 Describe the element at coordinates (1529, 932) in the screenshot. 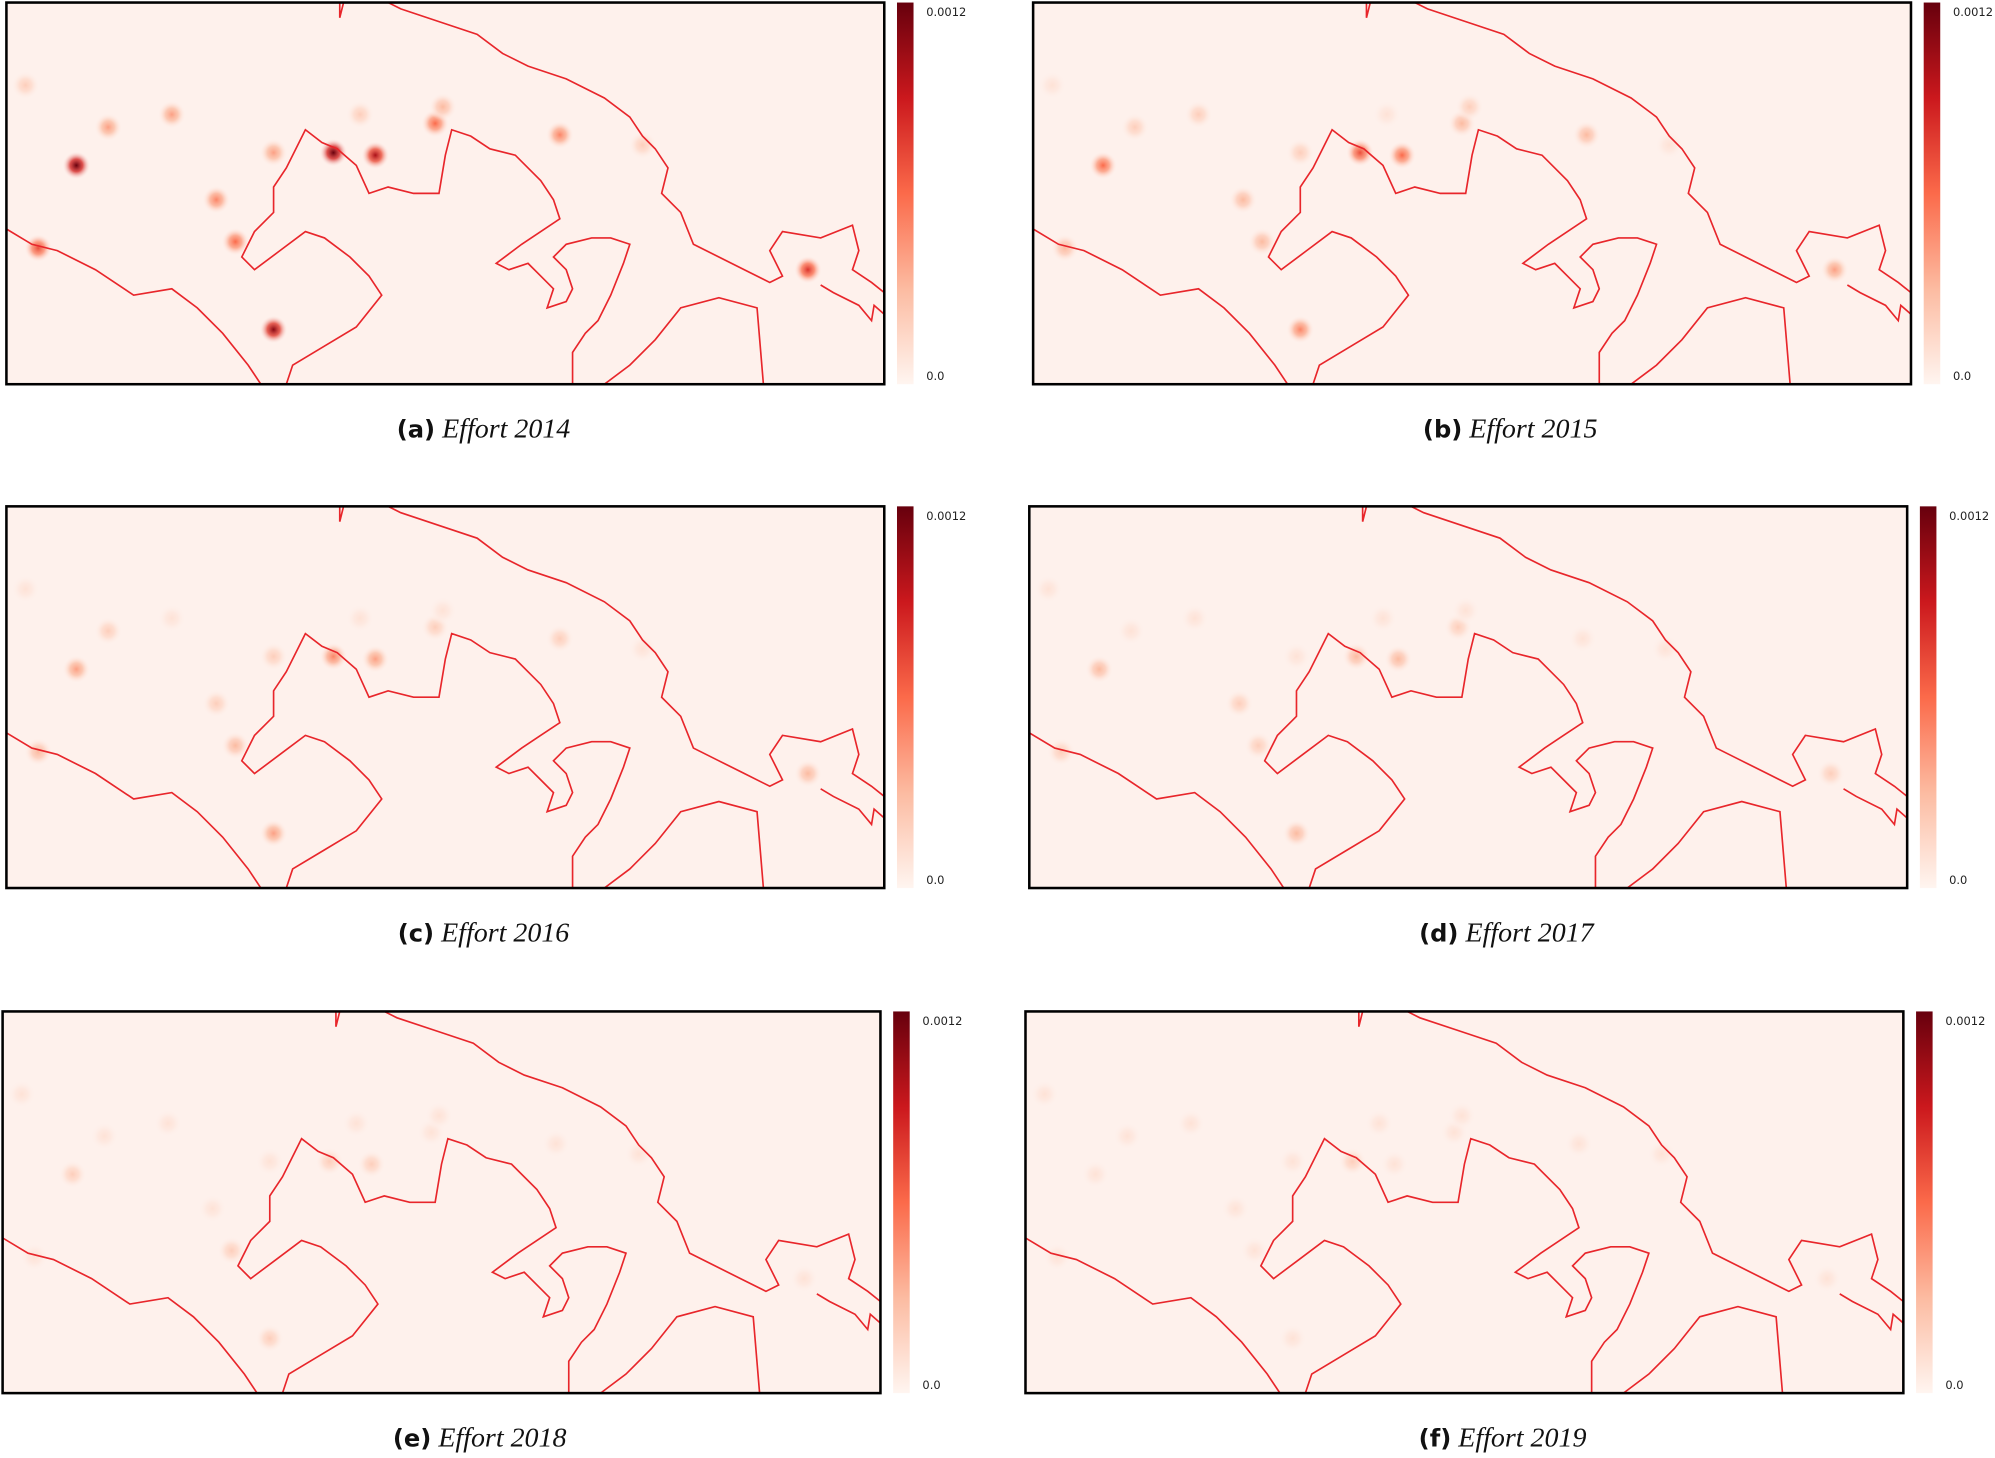

I see `caption-title: Effort 2017` at that location.